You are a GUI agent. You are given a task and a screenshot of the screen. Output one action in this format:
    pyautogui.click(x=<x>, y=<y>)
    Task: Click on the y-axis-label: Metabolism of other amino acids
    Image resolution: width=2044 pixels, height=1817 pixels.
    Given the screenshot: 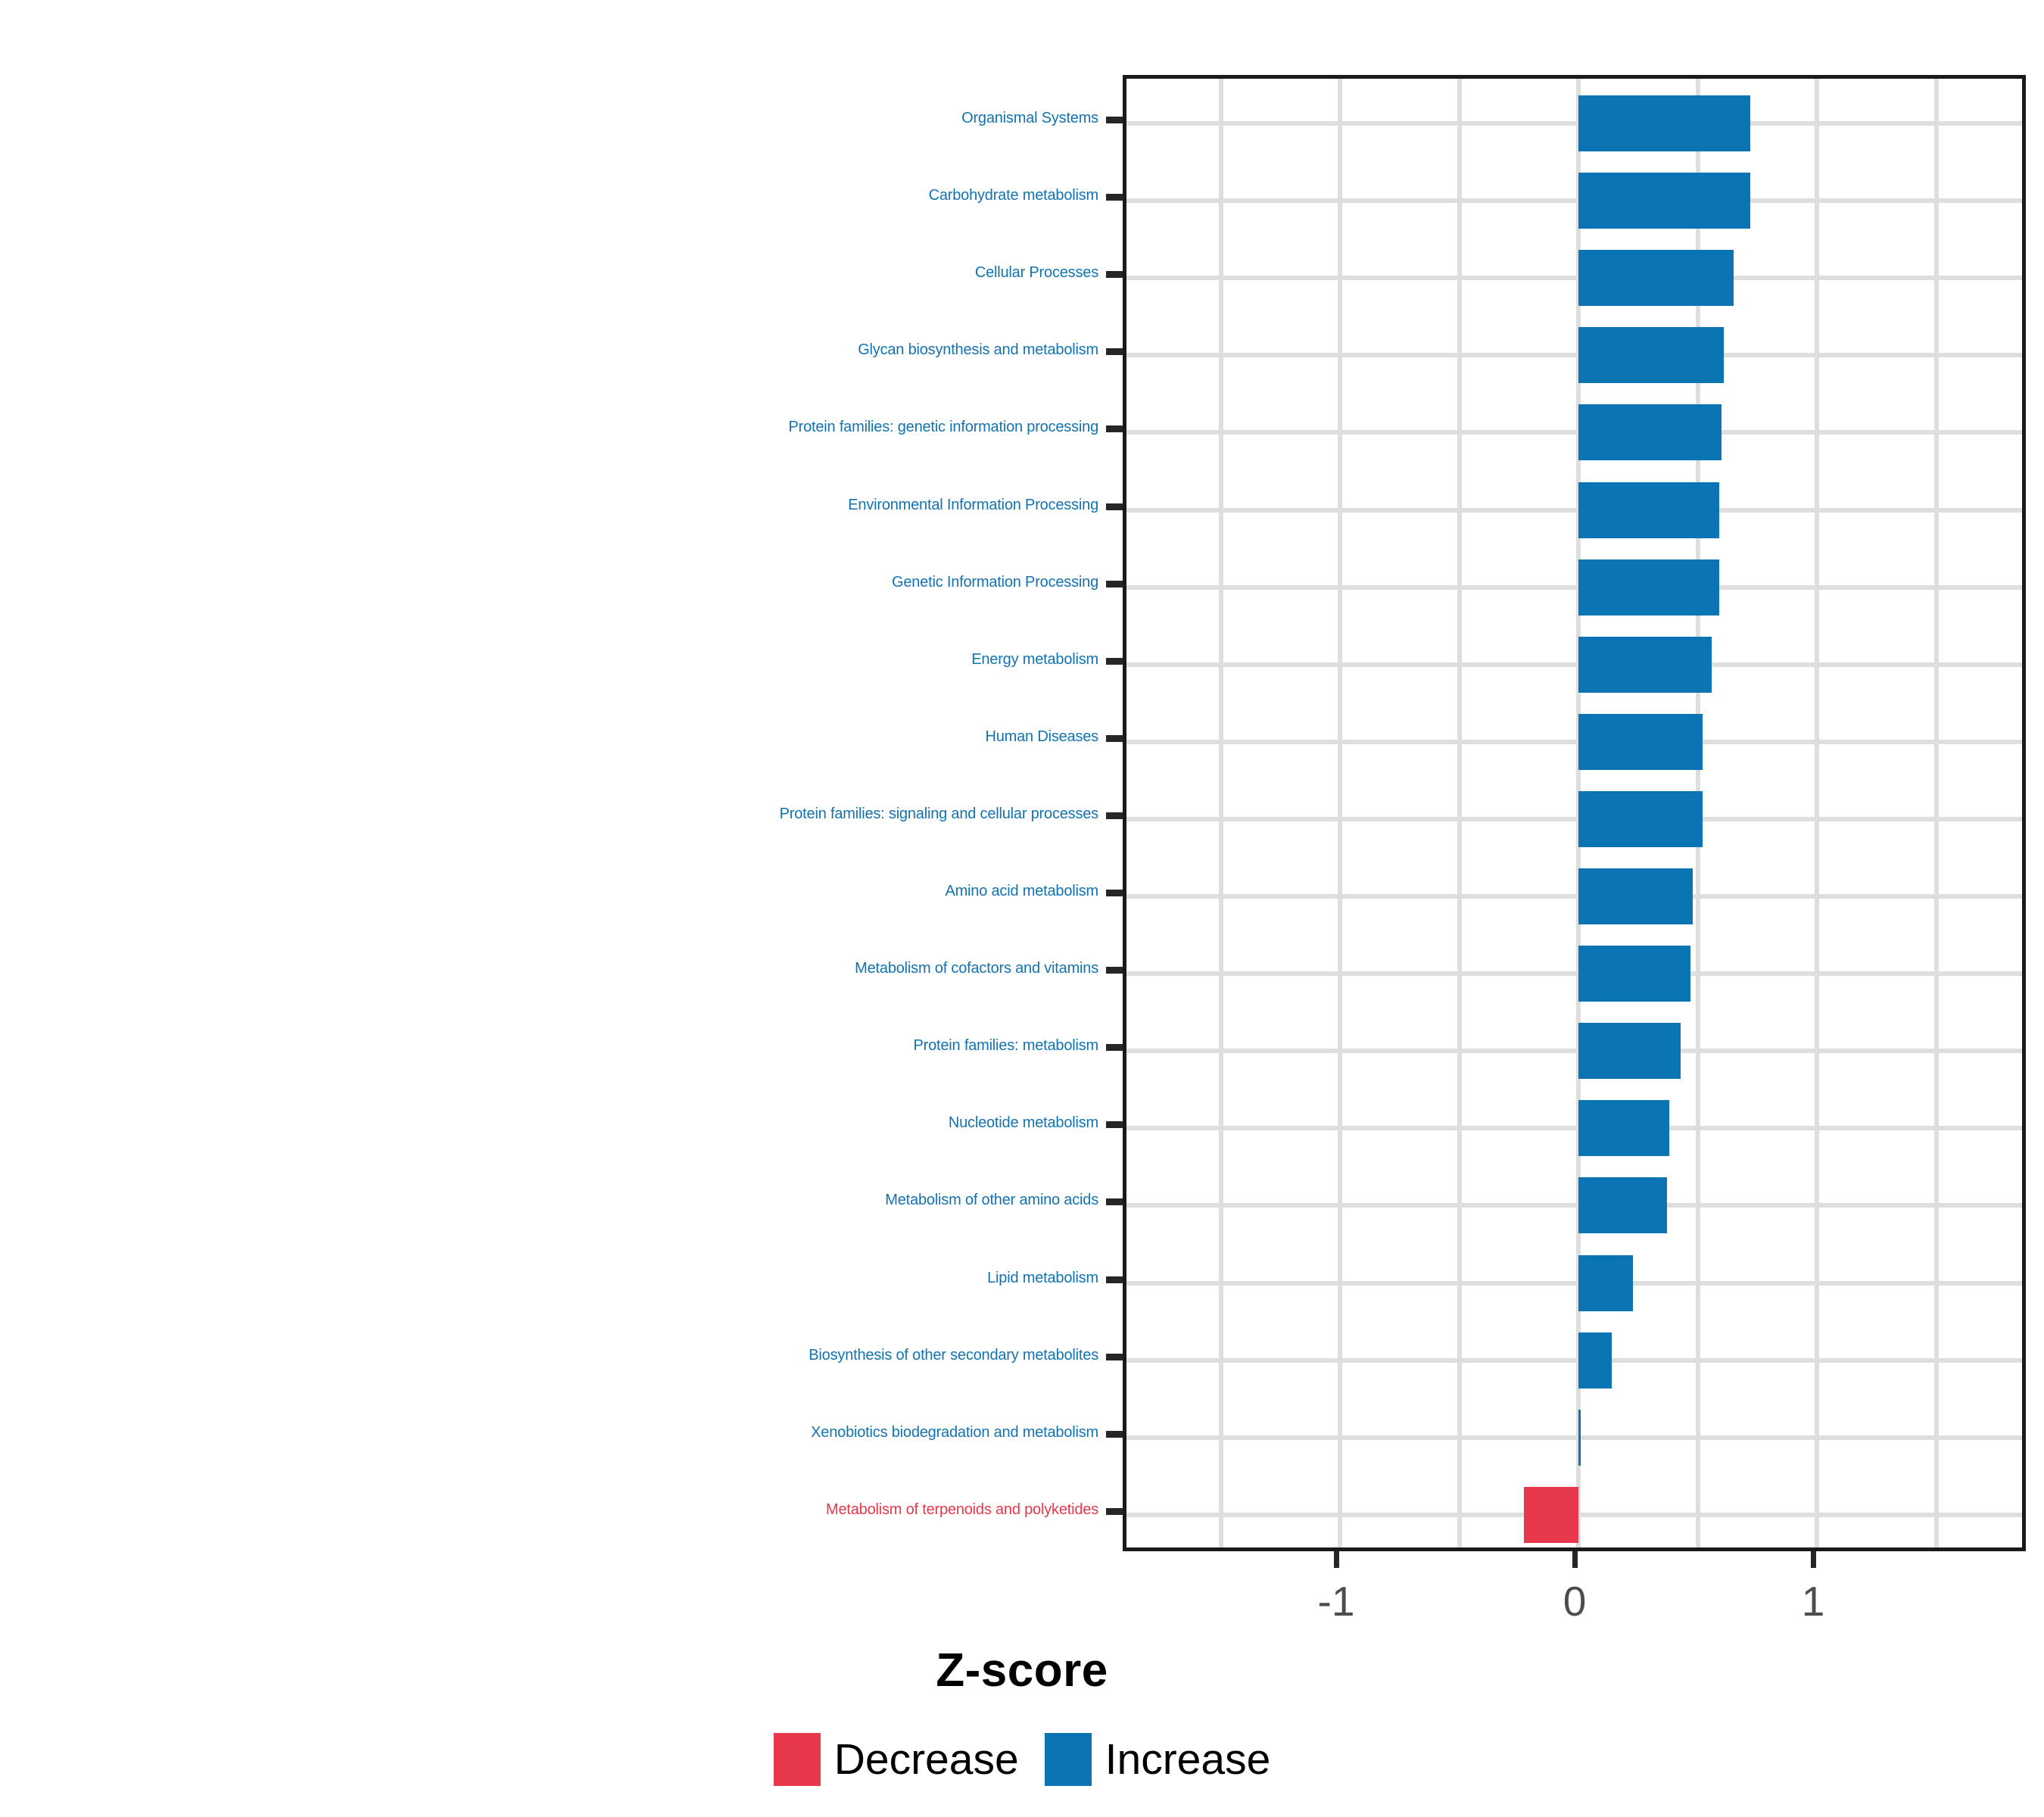 What is the action you would take?
    pyautogui.click(x=991, y=1200)
    